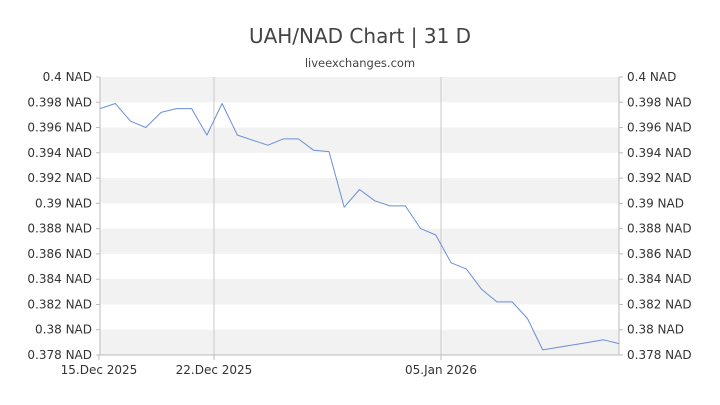 This screenshot has width=720, height=405. I want to click on y-tick-label-left: 0.398 NAD, so click(59, 102).